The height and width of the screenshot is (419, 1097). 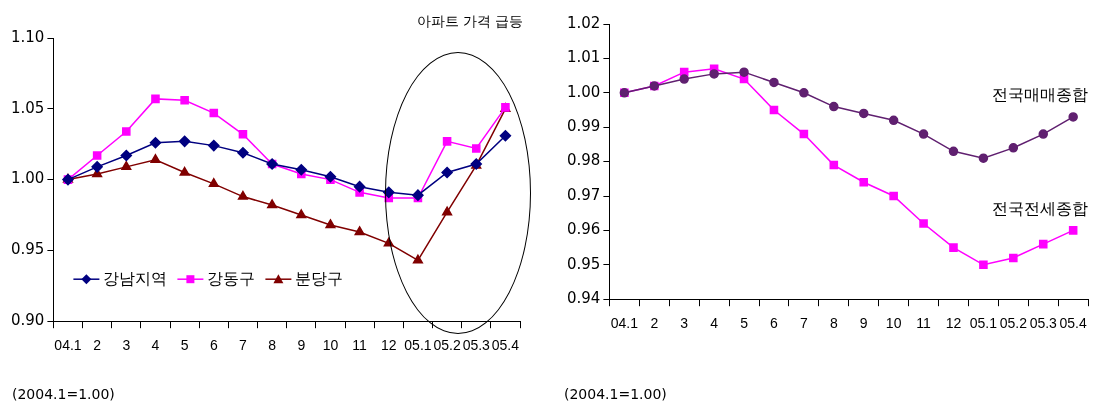 What do you see at coordinates (1040, 208) in the screenshot?
I see `series-label: 전국전세종합` at bounding box center [1040, 208].